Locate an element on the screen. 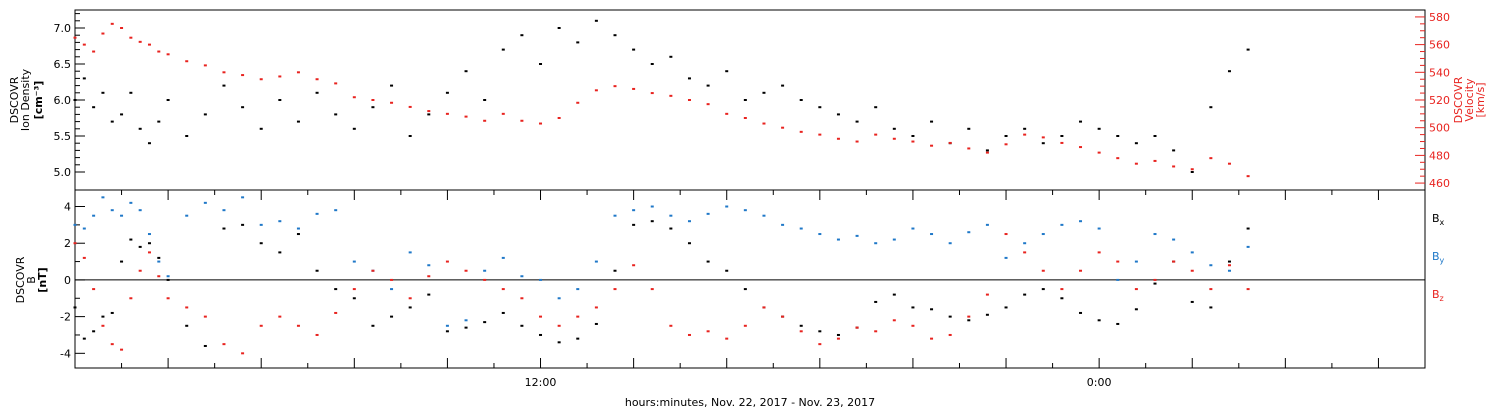 This screenshot has width=1500, height=410. top-right-axis-title: DSCOVR Velocity [km/s] is located at coordinates (1469, 99).